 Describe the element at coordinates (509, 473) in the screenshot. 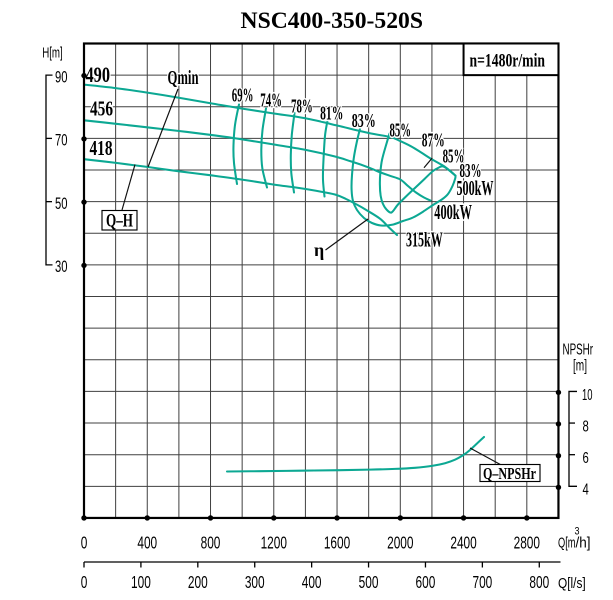

I see `svg-text: Q–NPSHr` at that location.